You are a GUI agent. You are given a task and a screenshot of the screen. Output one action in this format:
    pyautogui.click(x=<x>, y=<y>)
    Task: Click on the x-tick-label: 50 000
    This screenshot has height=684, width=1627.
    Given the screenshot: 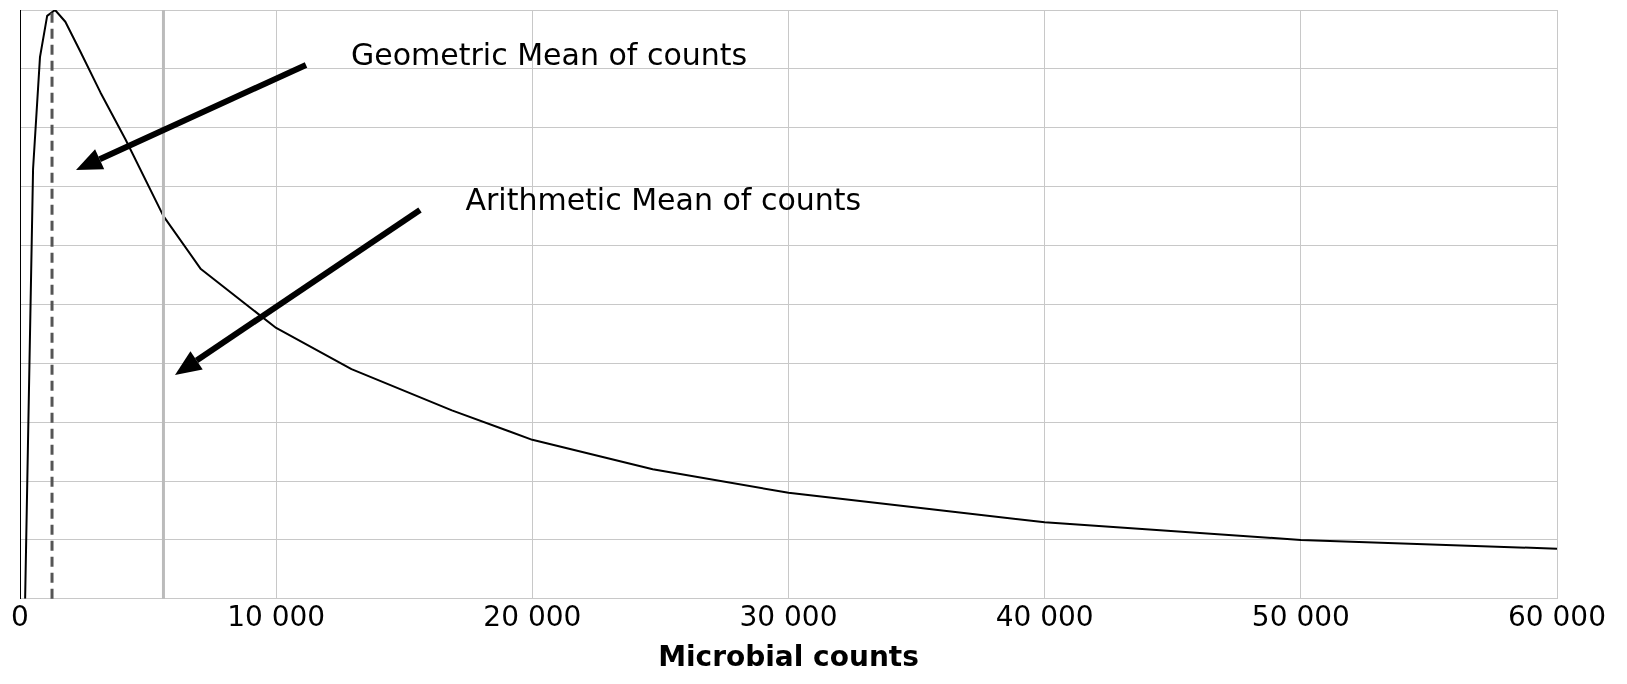 What is the action you would take?
    pyautogui.click(x=1300, y=616)
    